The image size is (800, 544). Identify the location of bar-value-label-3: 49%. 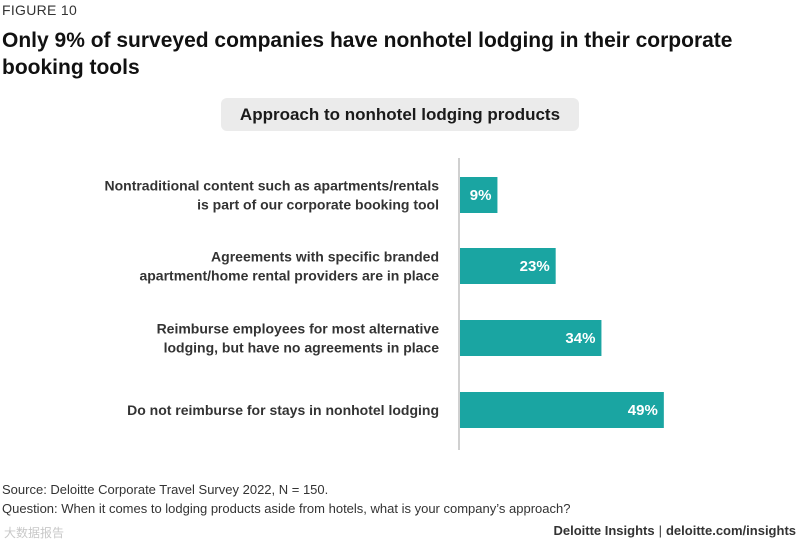
(643, 410).